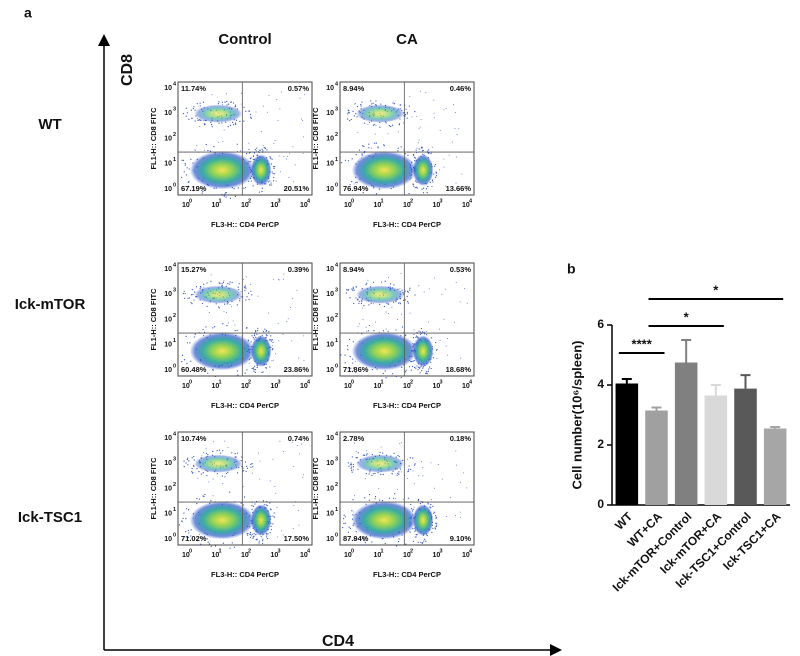 The height and width of the screenshot is (656, 800). Describe the element at coordinates (354, 88) in the screenshot. I see `quadrant-percent: 8.94%` at that location.